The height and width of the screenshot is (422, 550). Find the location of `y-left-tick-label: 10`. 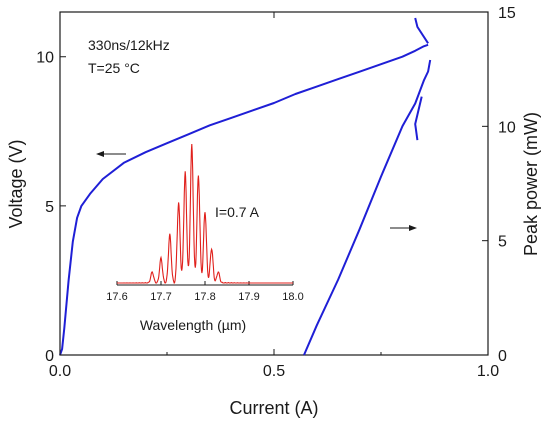

y-left-tick-label: 10 is located at coordinates (45, 58).